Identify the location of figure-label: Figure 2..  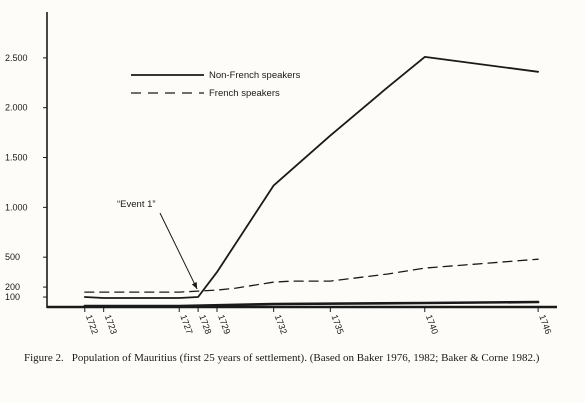
(44, 358).